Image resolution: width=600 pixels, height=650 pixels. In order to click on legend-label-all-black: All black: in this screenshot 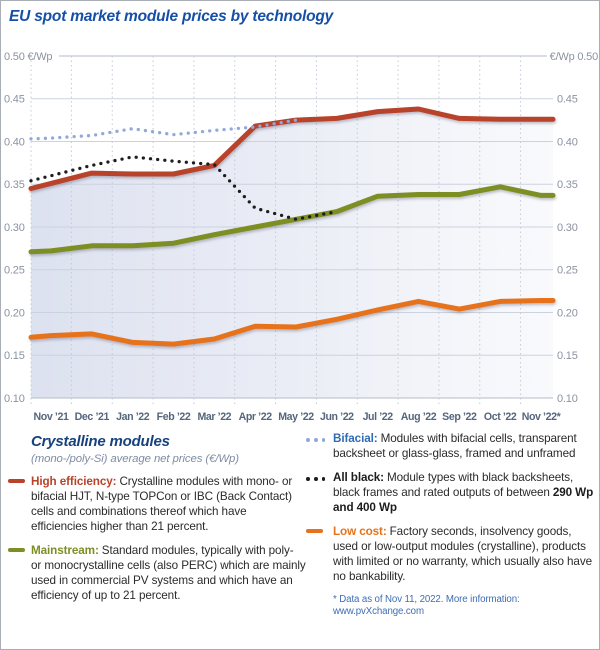, I will do `click(358, 477)`.